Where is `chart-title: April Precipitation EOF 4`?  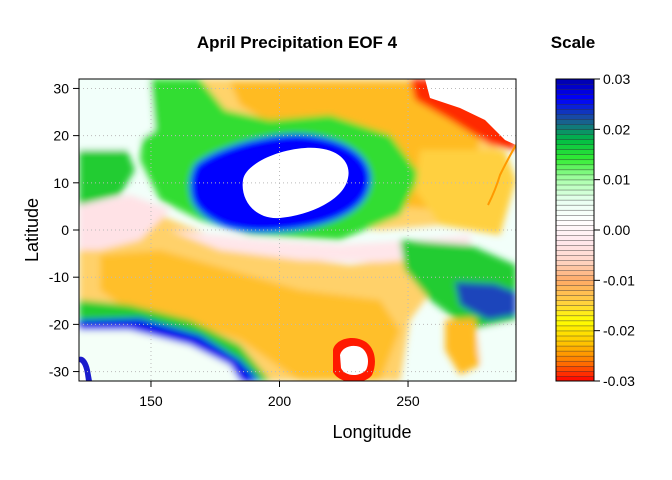 chart-title: April Precipitation EOF 4 is located at coordinates (297, 42).